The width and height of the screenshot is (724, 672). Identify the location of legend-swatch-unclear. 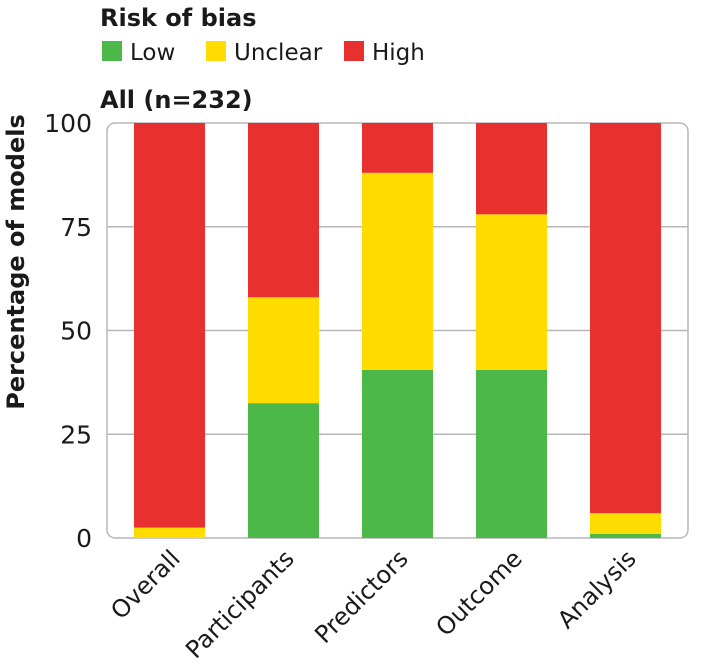
(216, 51).